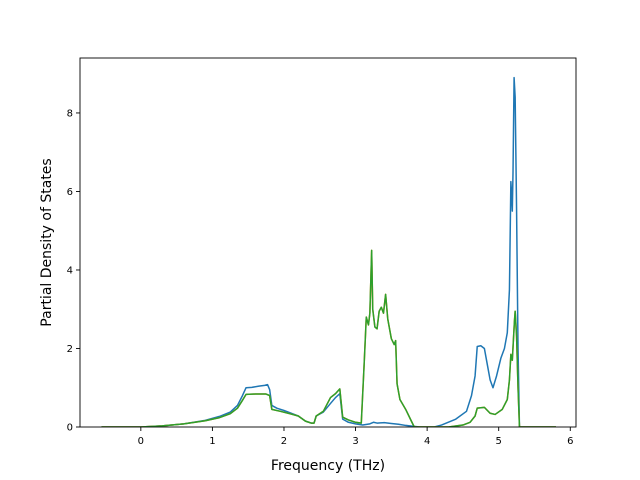 This screenshot has height=480, width=640. Describe the element at coordinates (284, 441) in the screenshot. I see `x-tick-label: 2` at that location.